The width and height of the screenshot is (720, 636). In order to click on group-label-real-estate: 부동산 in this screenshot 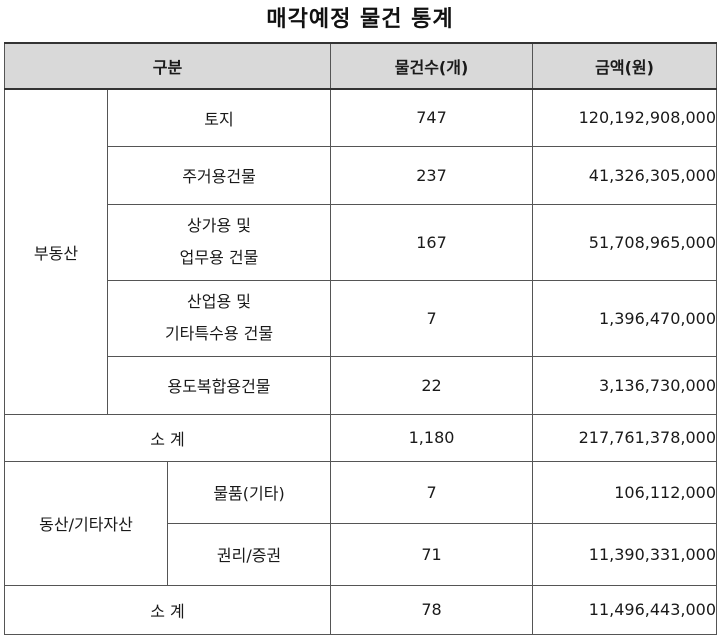, I will do `click(56, 251)`.